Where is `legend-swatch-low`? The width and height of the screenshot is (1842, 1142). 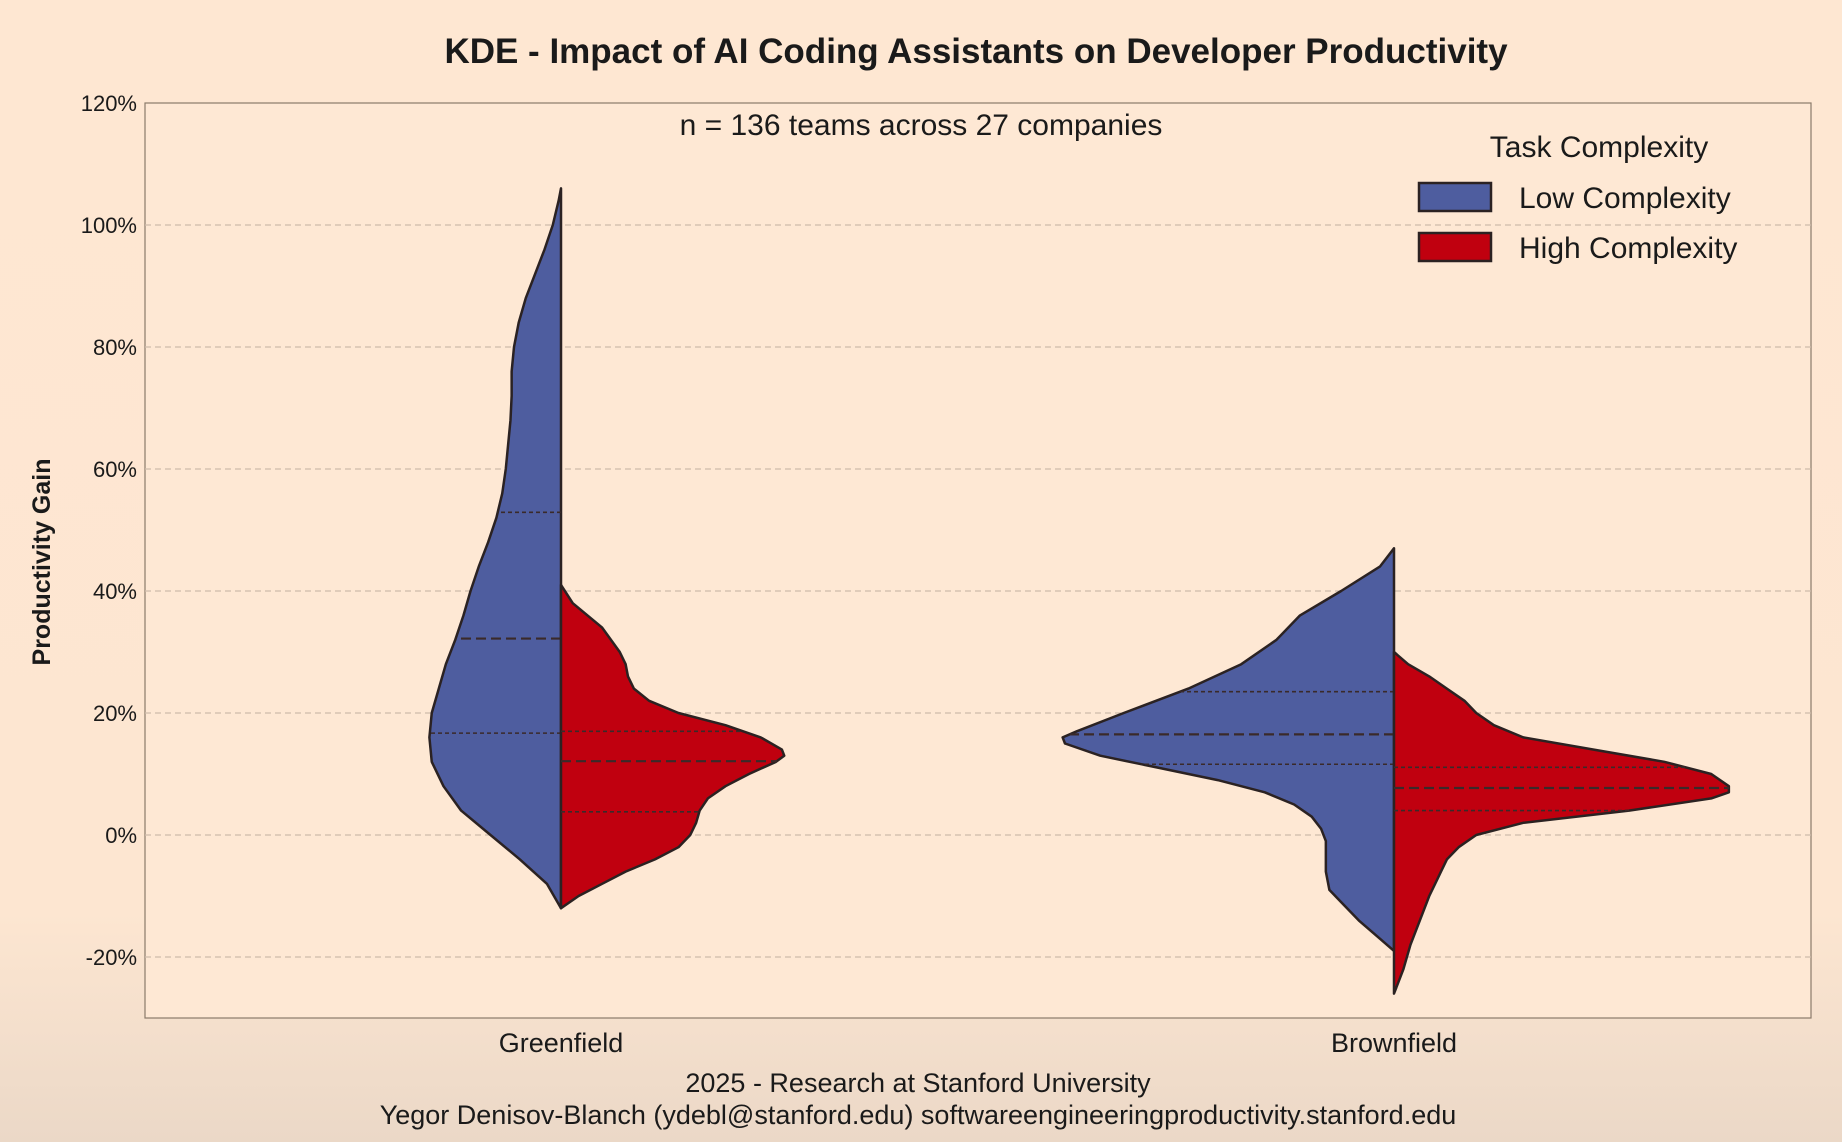 legend-swatch-low is located at coordinates (1455, 197).